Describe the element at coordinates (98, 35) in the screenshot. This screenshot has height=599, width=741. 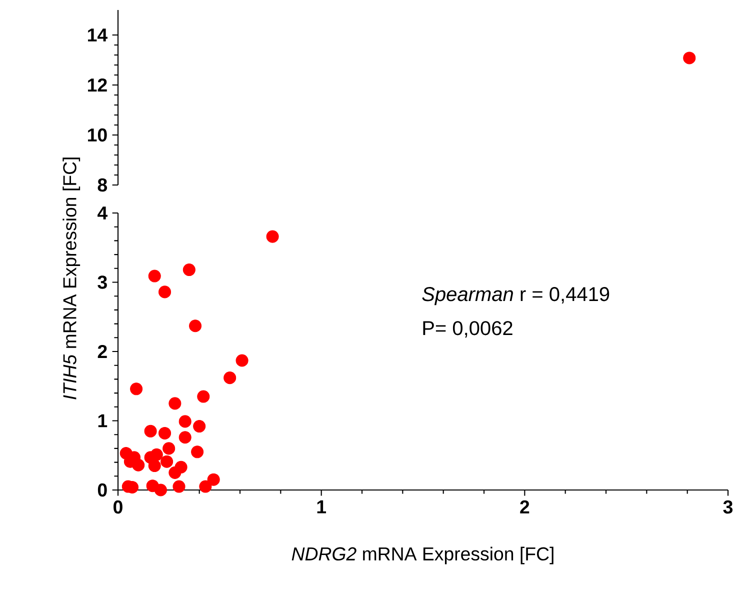
I see `y-tick-label: 14` at that location.